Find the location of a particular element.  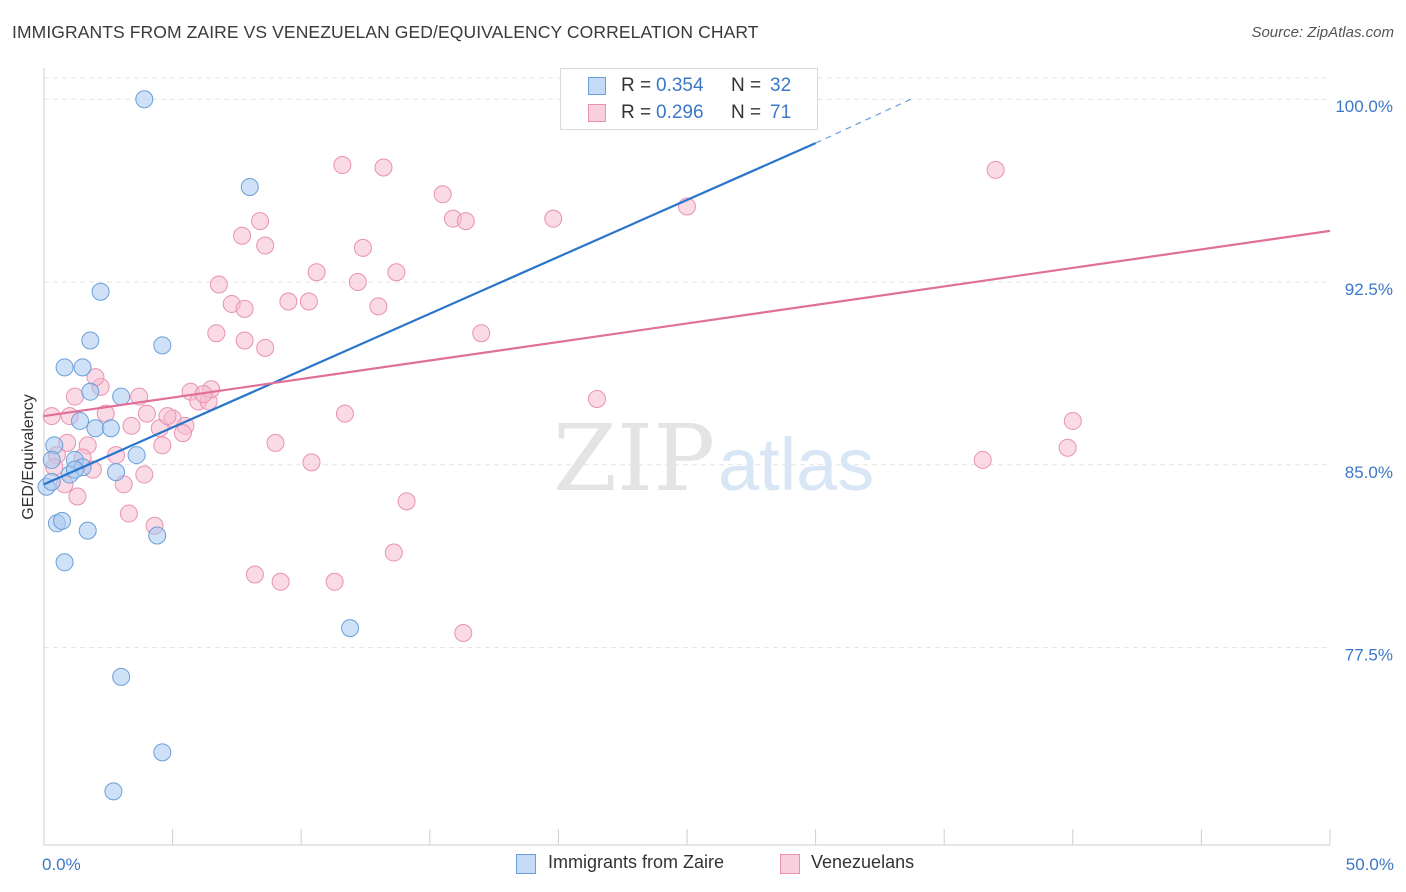

legend-row-venezuelans: R = 0.296 N = 71 is located at coordinates (689, 114).